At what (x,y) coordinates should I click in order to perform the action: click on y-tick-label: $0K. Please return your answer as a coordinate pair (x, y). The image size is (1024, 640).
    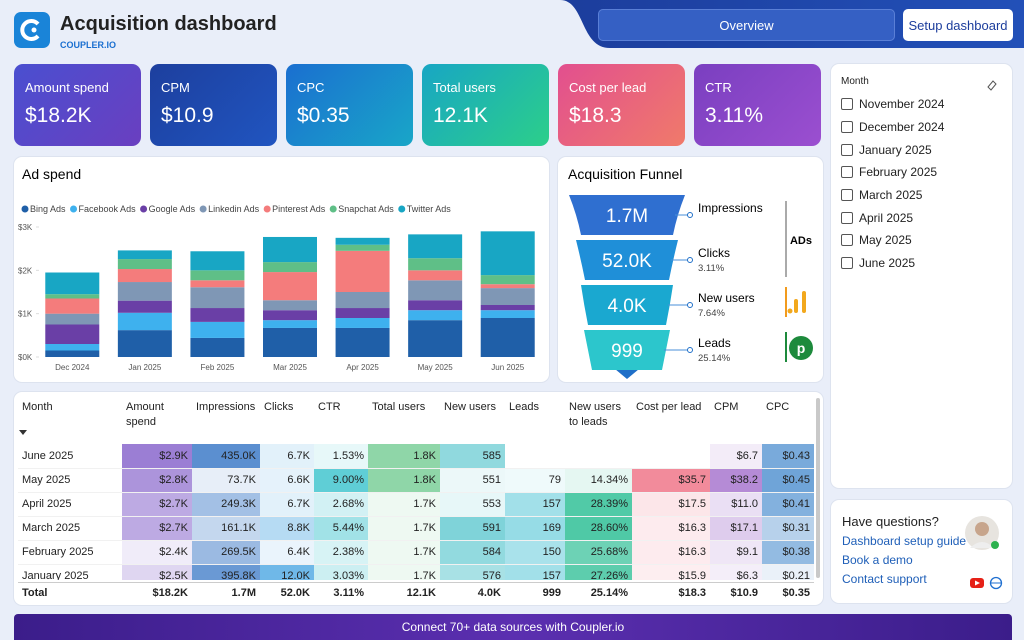
    Looking at the image, I should click on (25, 357).